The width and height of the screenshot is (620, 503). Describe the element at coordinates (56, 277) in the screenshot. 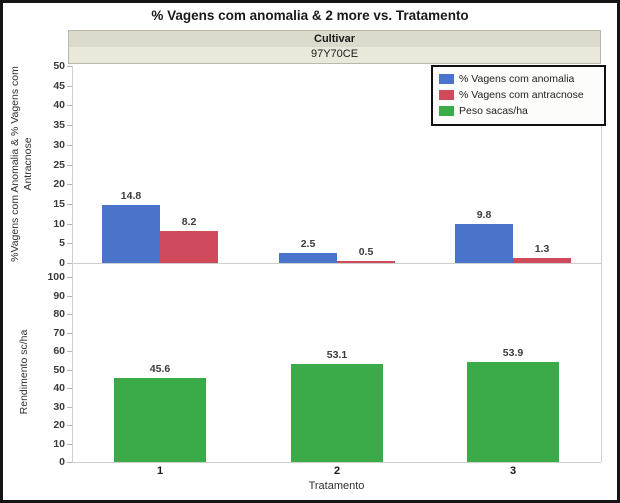

I see `y-tick-label: 100` at that location.